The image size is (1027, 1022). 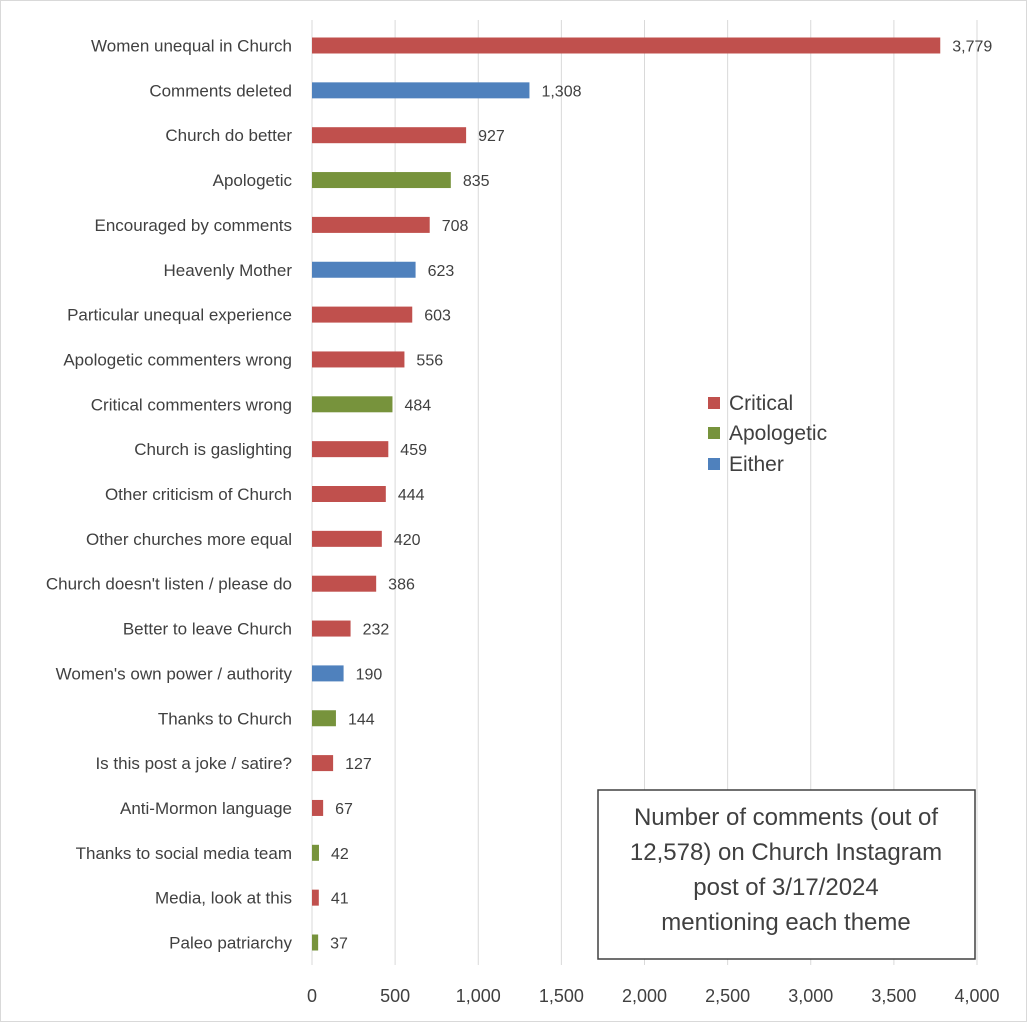 What do you see at coordinates (411, 495) in the screenshot?
I see `value-label: 444` at bounding box center [411, 495].